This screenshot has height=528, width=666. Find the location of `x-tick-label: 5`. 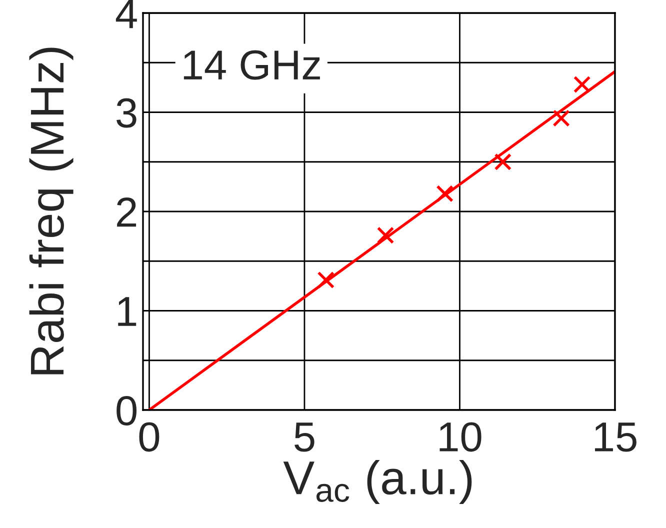

x-tick-label: 5 is located at coordinates (304, 437).